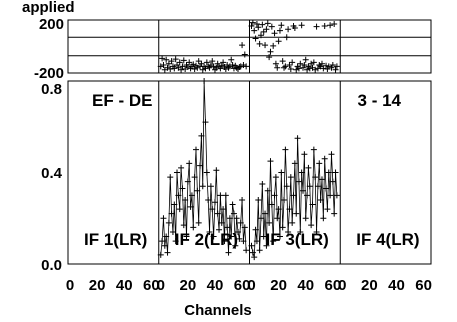 This screenshot has width=457, height=322. What do you see at coordinates (48, 8) in the screenshot?
I see `chart-title: applied` at bounding box center [48, 8].